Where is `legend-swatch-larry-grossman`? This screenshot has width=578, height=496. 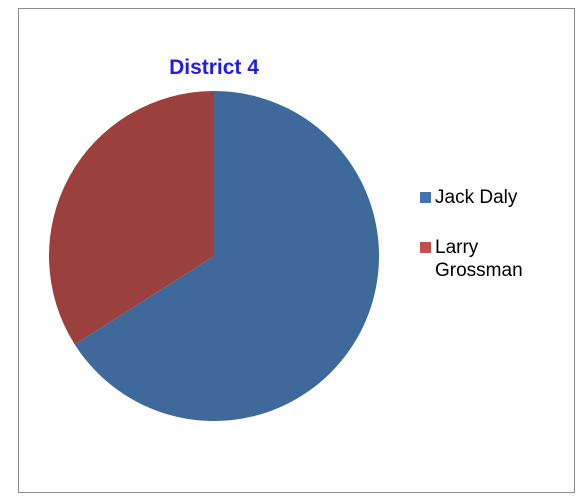
legend-swatch-larry-grossman is located at coordinates (425, 247).